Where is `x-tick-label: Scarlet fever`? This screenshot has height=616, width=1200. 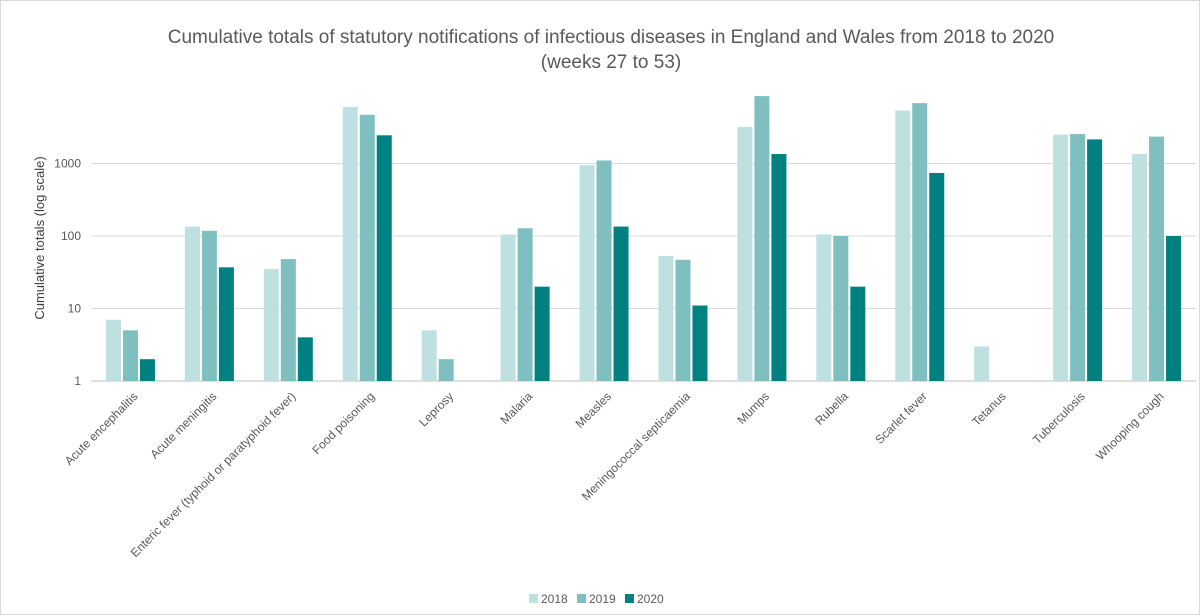 x-tick-label: Scarlet fever is located at coordinates (901, 418).